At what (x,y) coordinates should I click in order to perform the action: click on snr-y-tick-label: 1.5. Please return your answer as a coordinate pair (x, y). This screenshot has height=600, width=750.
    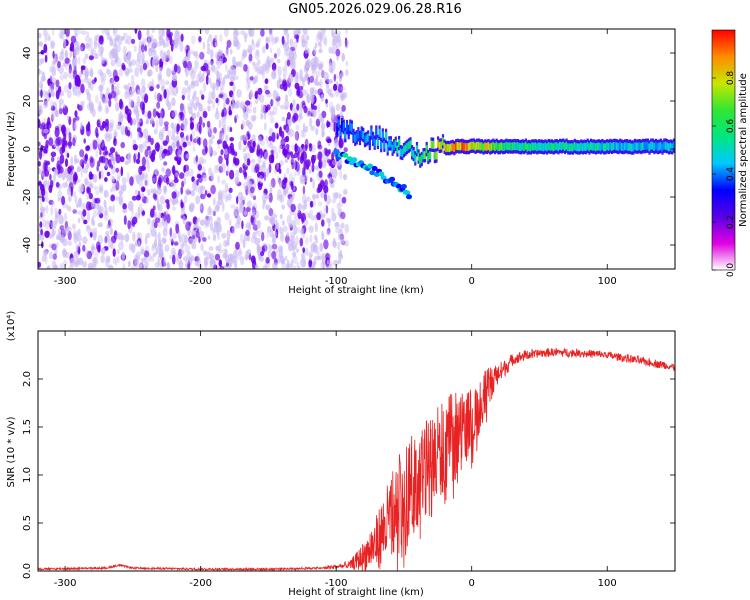
    Looking at the image, I should click on (27, 427).